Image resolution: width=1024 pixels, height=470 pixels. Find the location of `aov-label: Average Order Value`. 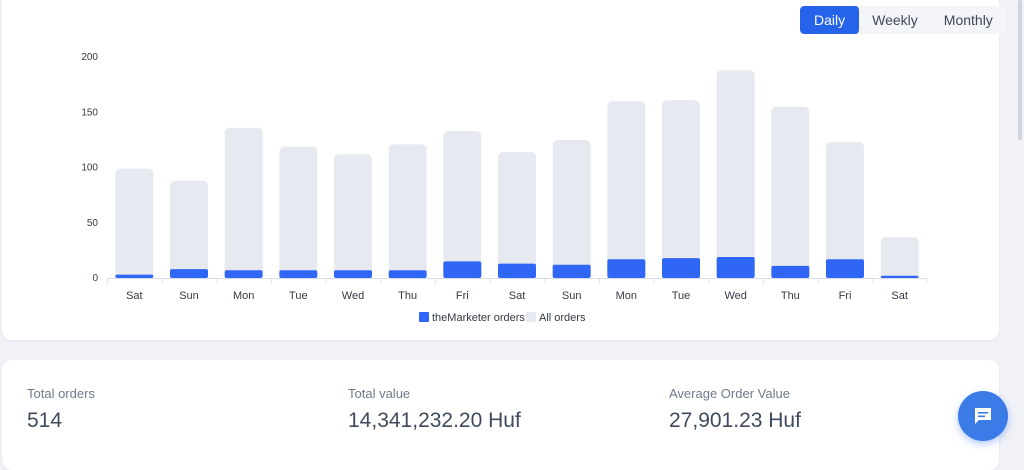

aov-label: Average Order Value is located at coordinates (729, 393).